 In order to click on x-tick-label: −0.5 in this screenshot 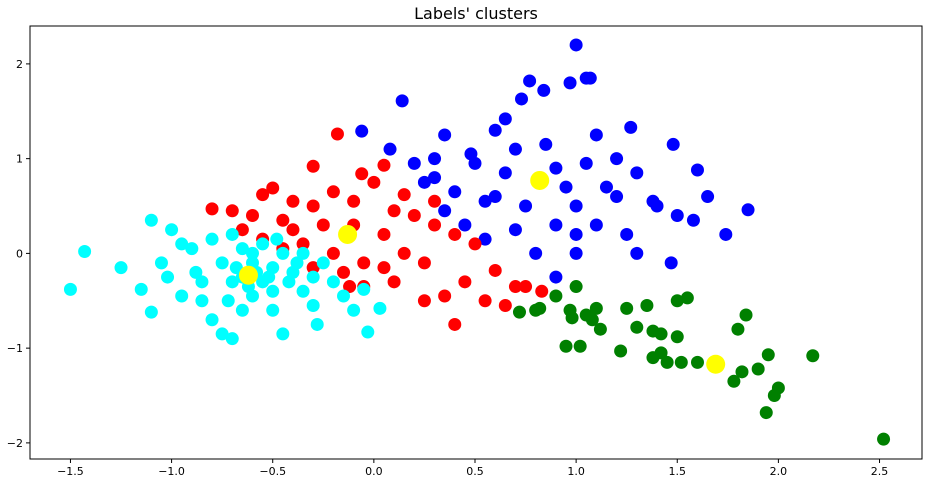, I will do `click(272, 471)`.